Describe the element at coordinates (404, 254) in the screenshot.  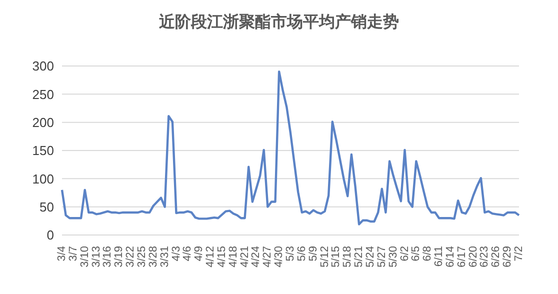
I see `x-tick-label: 6/2` at that location.